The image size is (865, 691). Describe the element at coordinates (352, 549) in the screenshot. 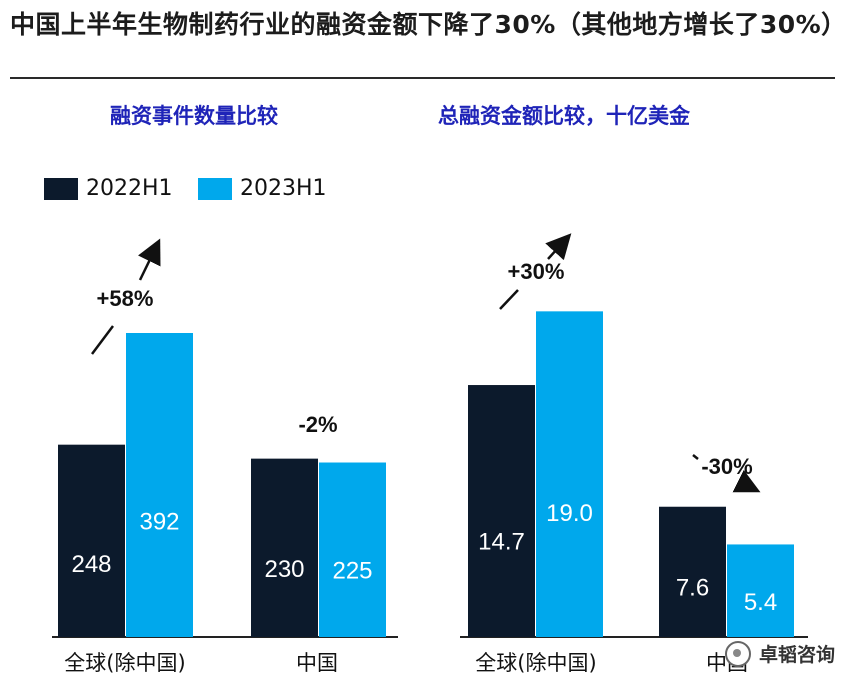

I see `bar-chart0-china-2023h1` at that location.